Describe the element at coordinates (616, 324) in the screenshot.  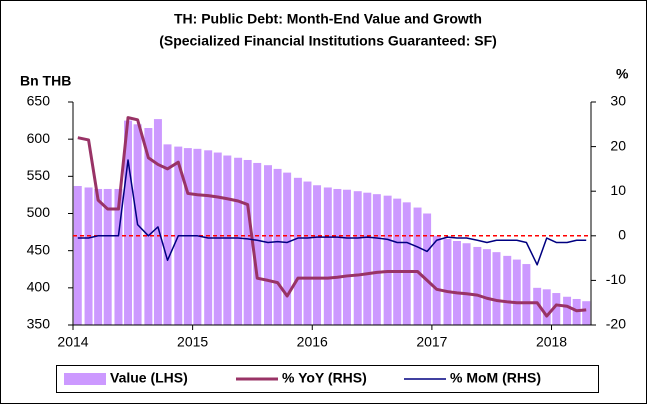
I see `y2-tick-label: -20` at that location.